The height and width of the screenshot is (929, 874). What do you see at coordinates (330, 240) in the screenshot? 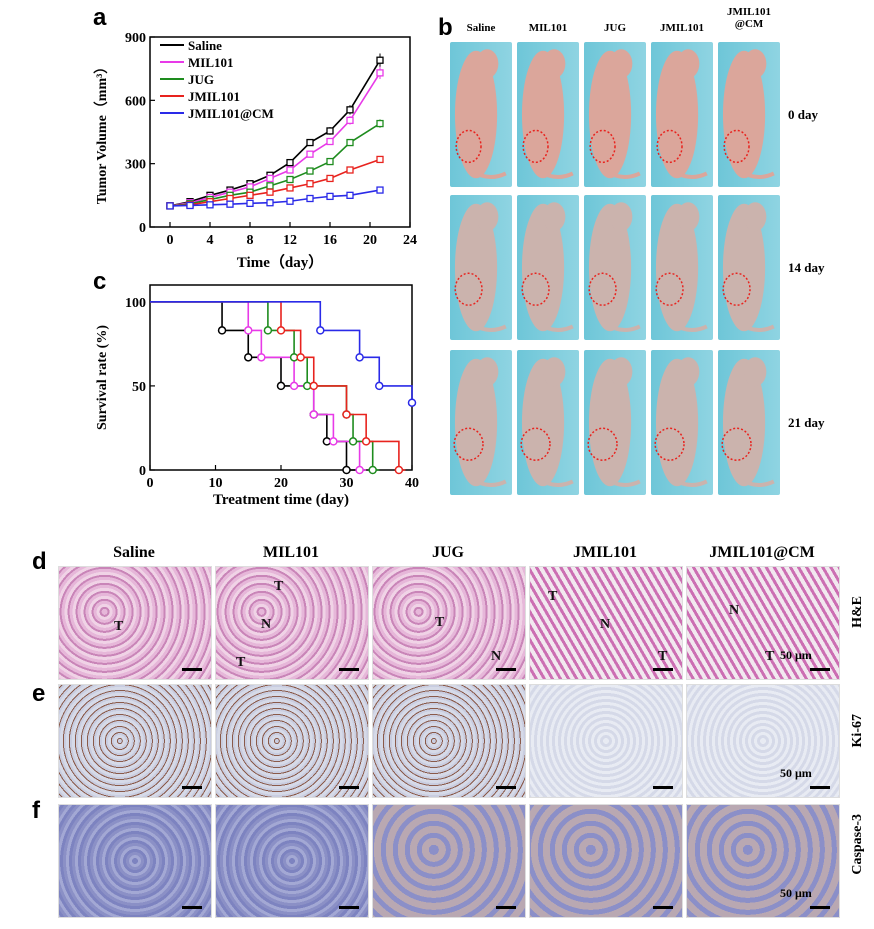
I see `x-tick-label: 16` at bounding box center [330, 240].